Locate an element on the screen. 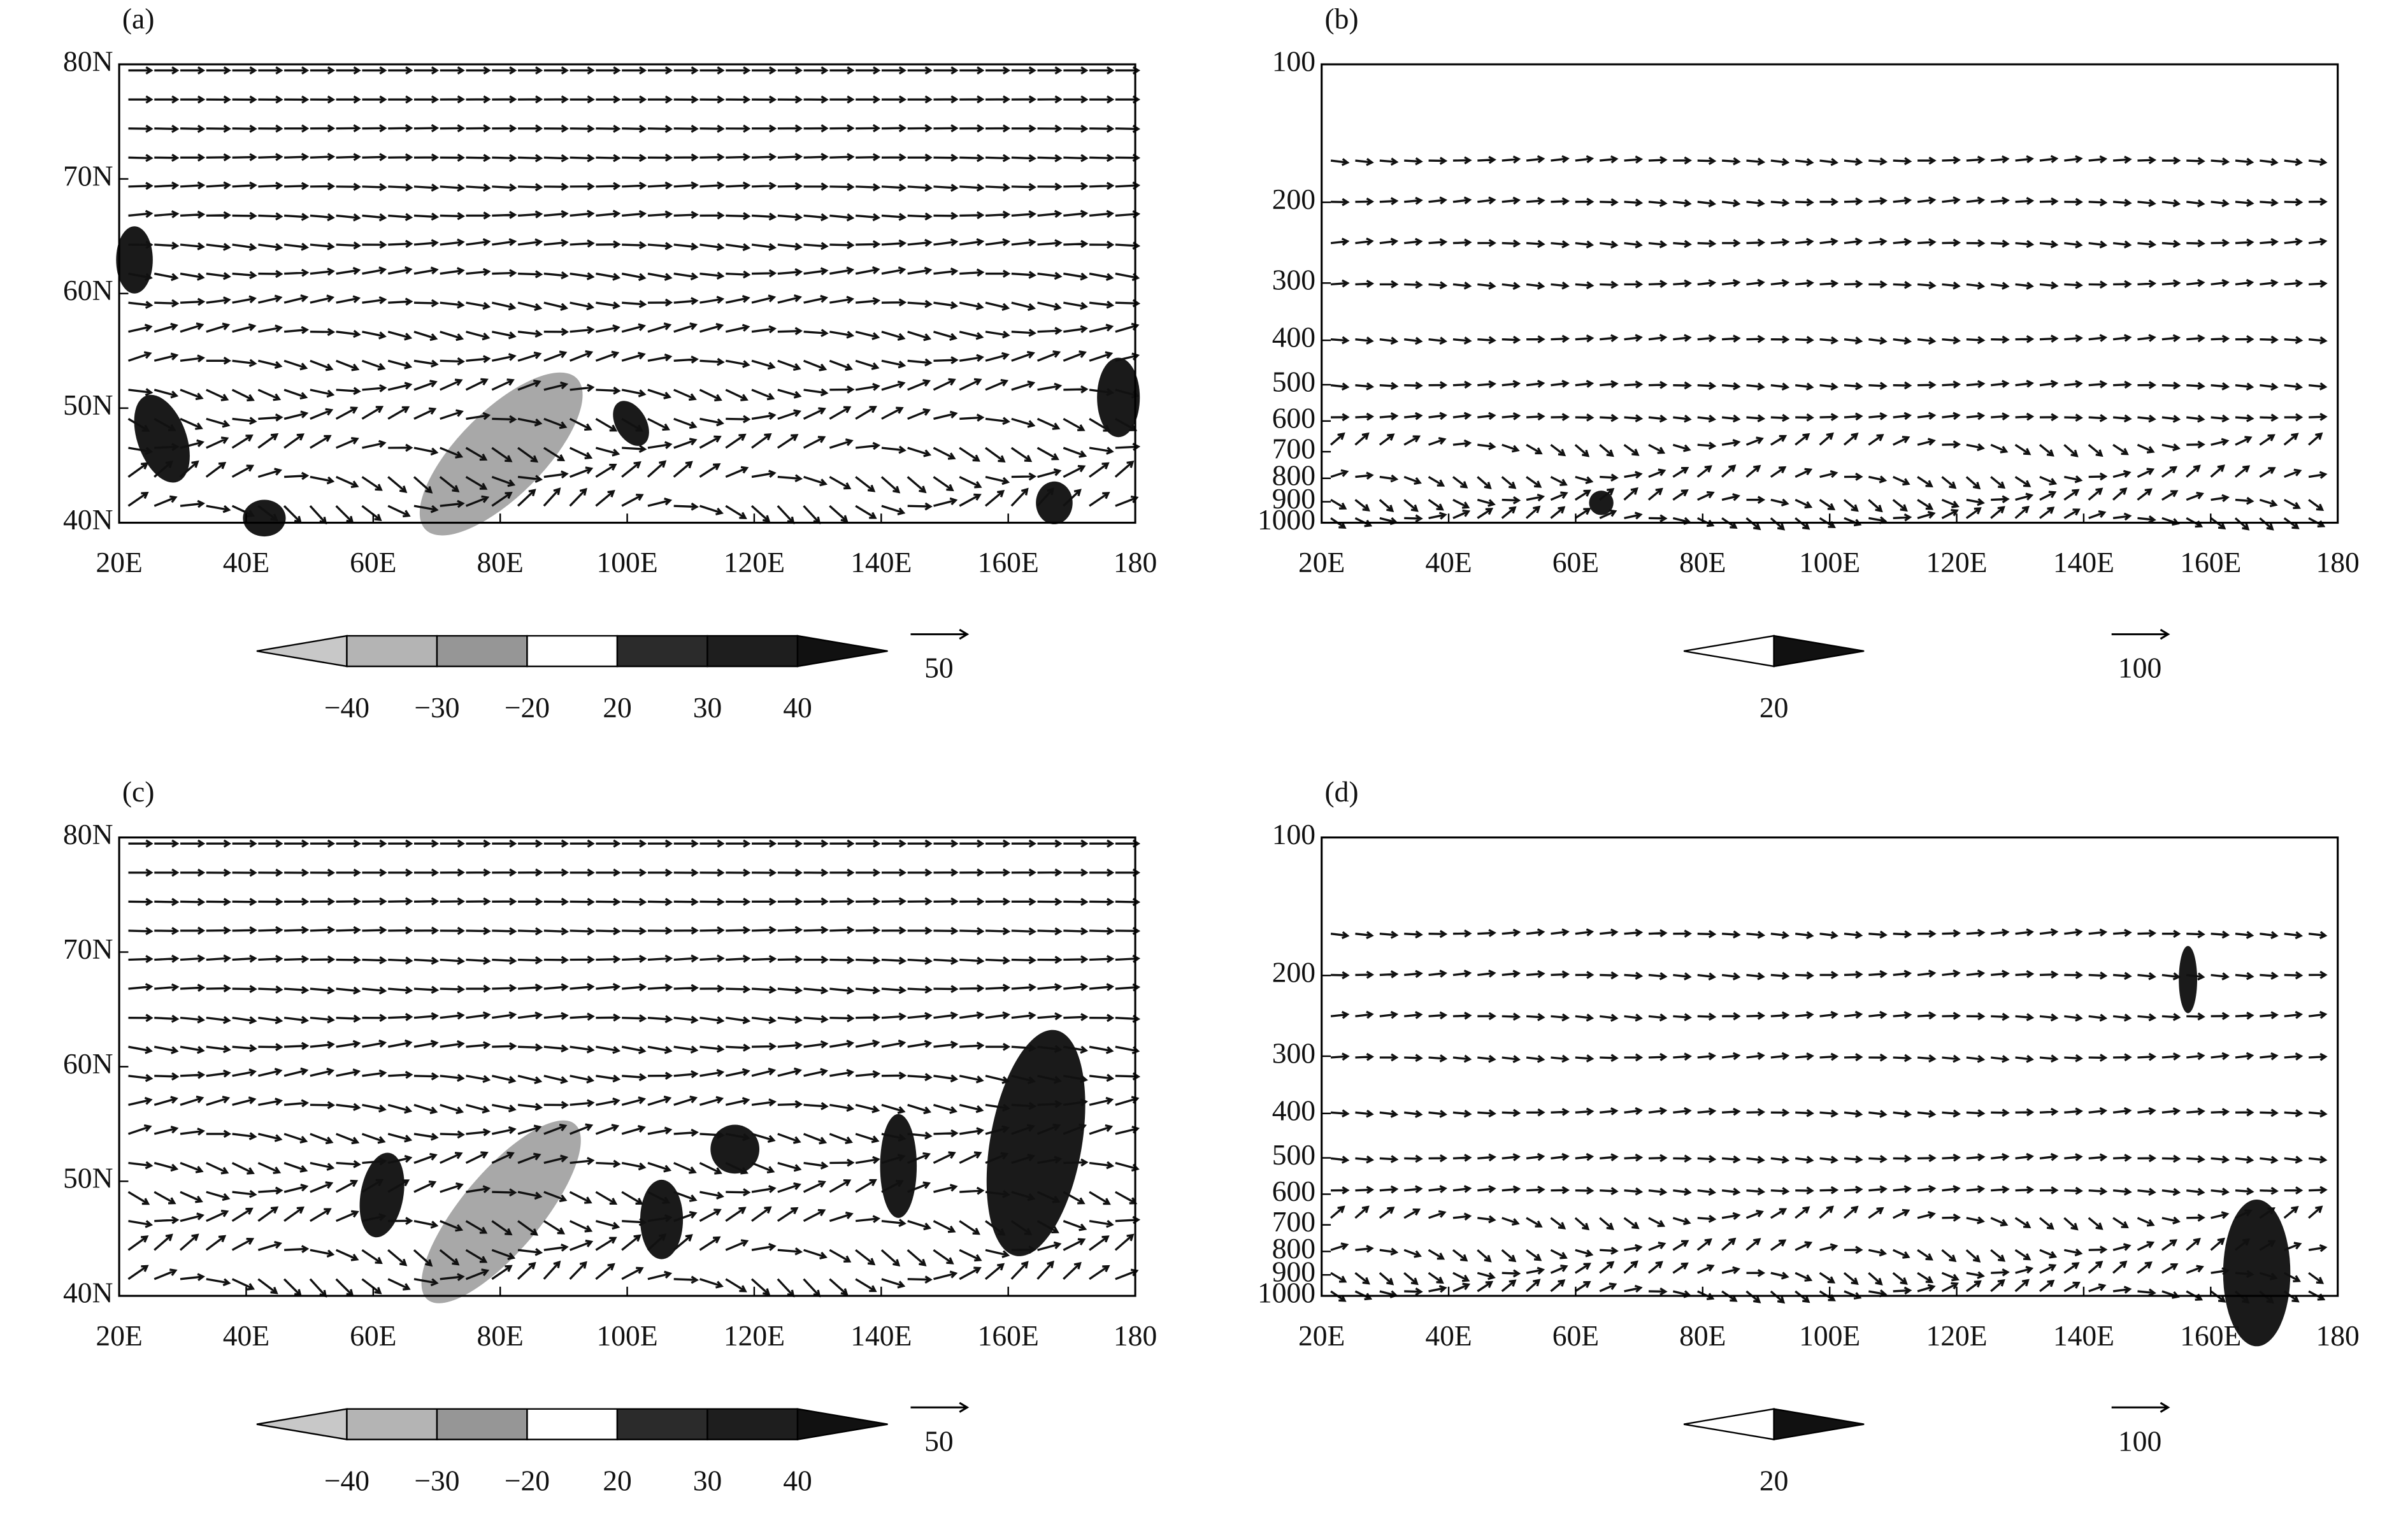  panel-label: (b) is located at coordinates (1341, 18).